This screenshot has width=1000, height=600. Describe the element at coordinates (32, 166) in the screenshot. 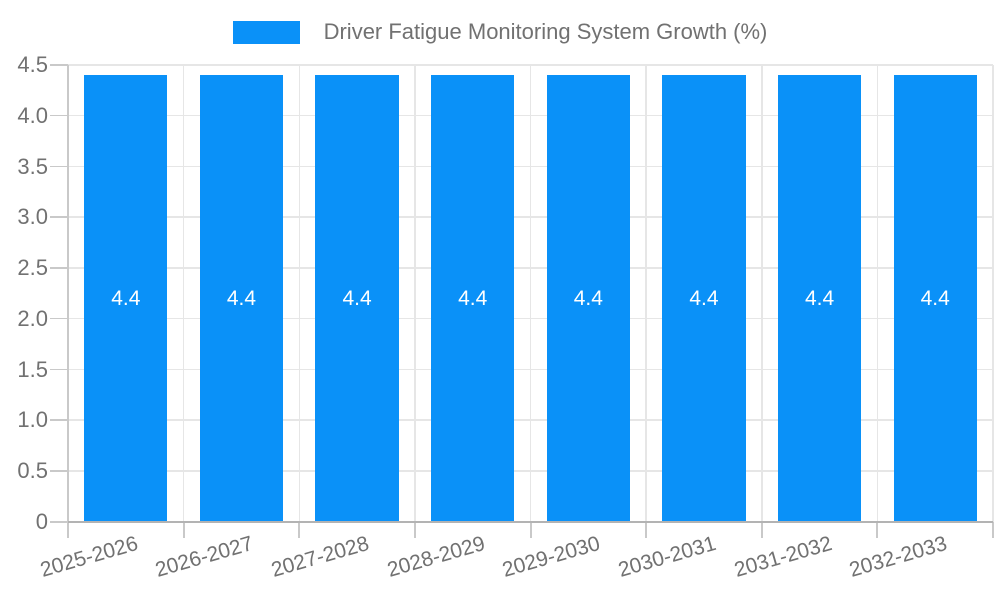

I see `y-tick-label: 3.5` at that location.